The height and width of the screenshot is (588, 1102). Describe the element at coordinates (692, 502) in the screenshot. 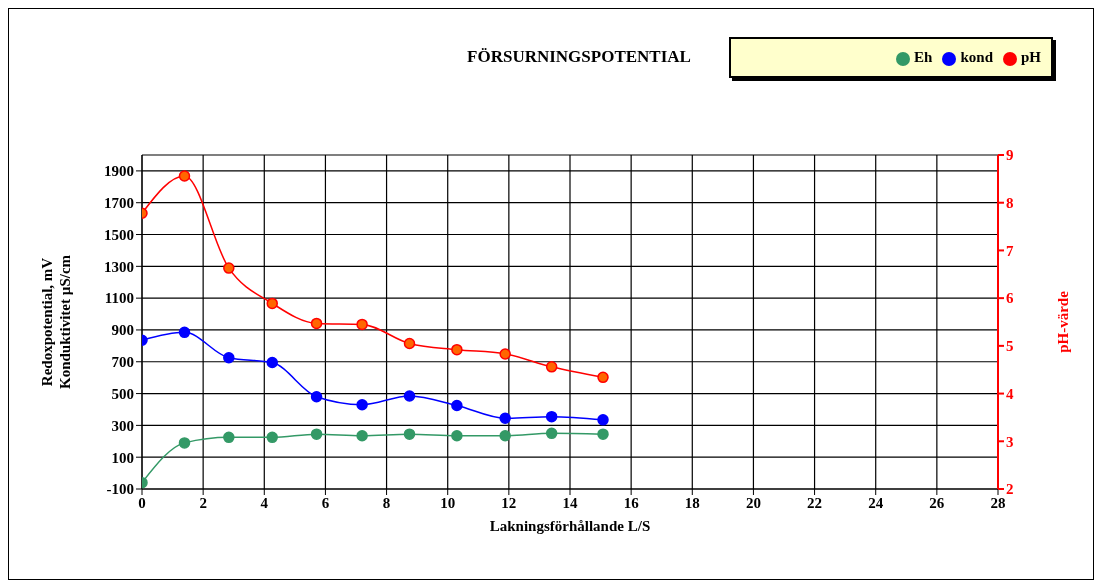

I see `x-tick-label: 18` at that location.